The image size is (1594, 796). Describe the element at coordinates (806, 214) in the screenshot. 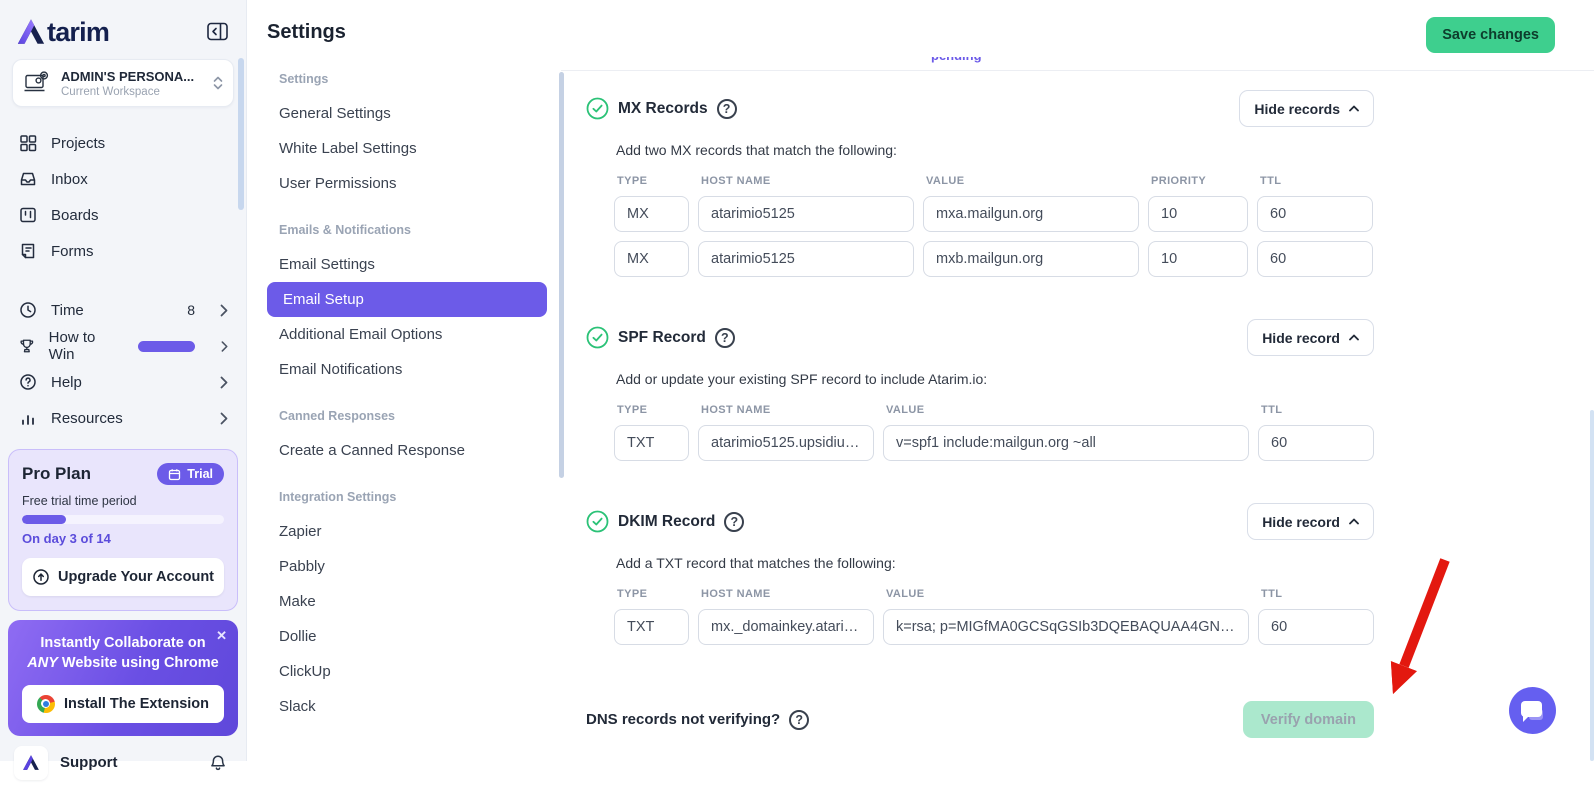

I see `mx-row1-host-field` at that location.